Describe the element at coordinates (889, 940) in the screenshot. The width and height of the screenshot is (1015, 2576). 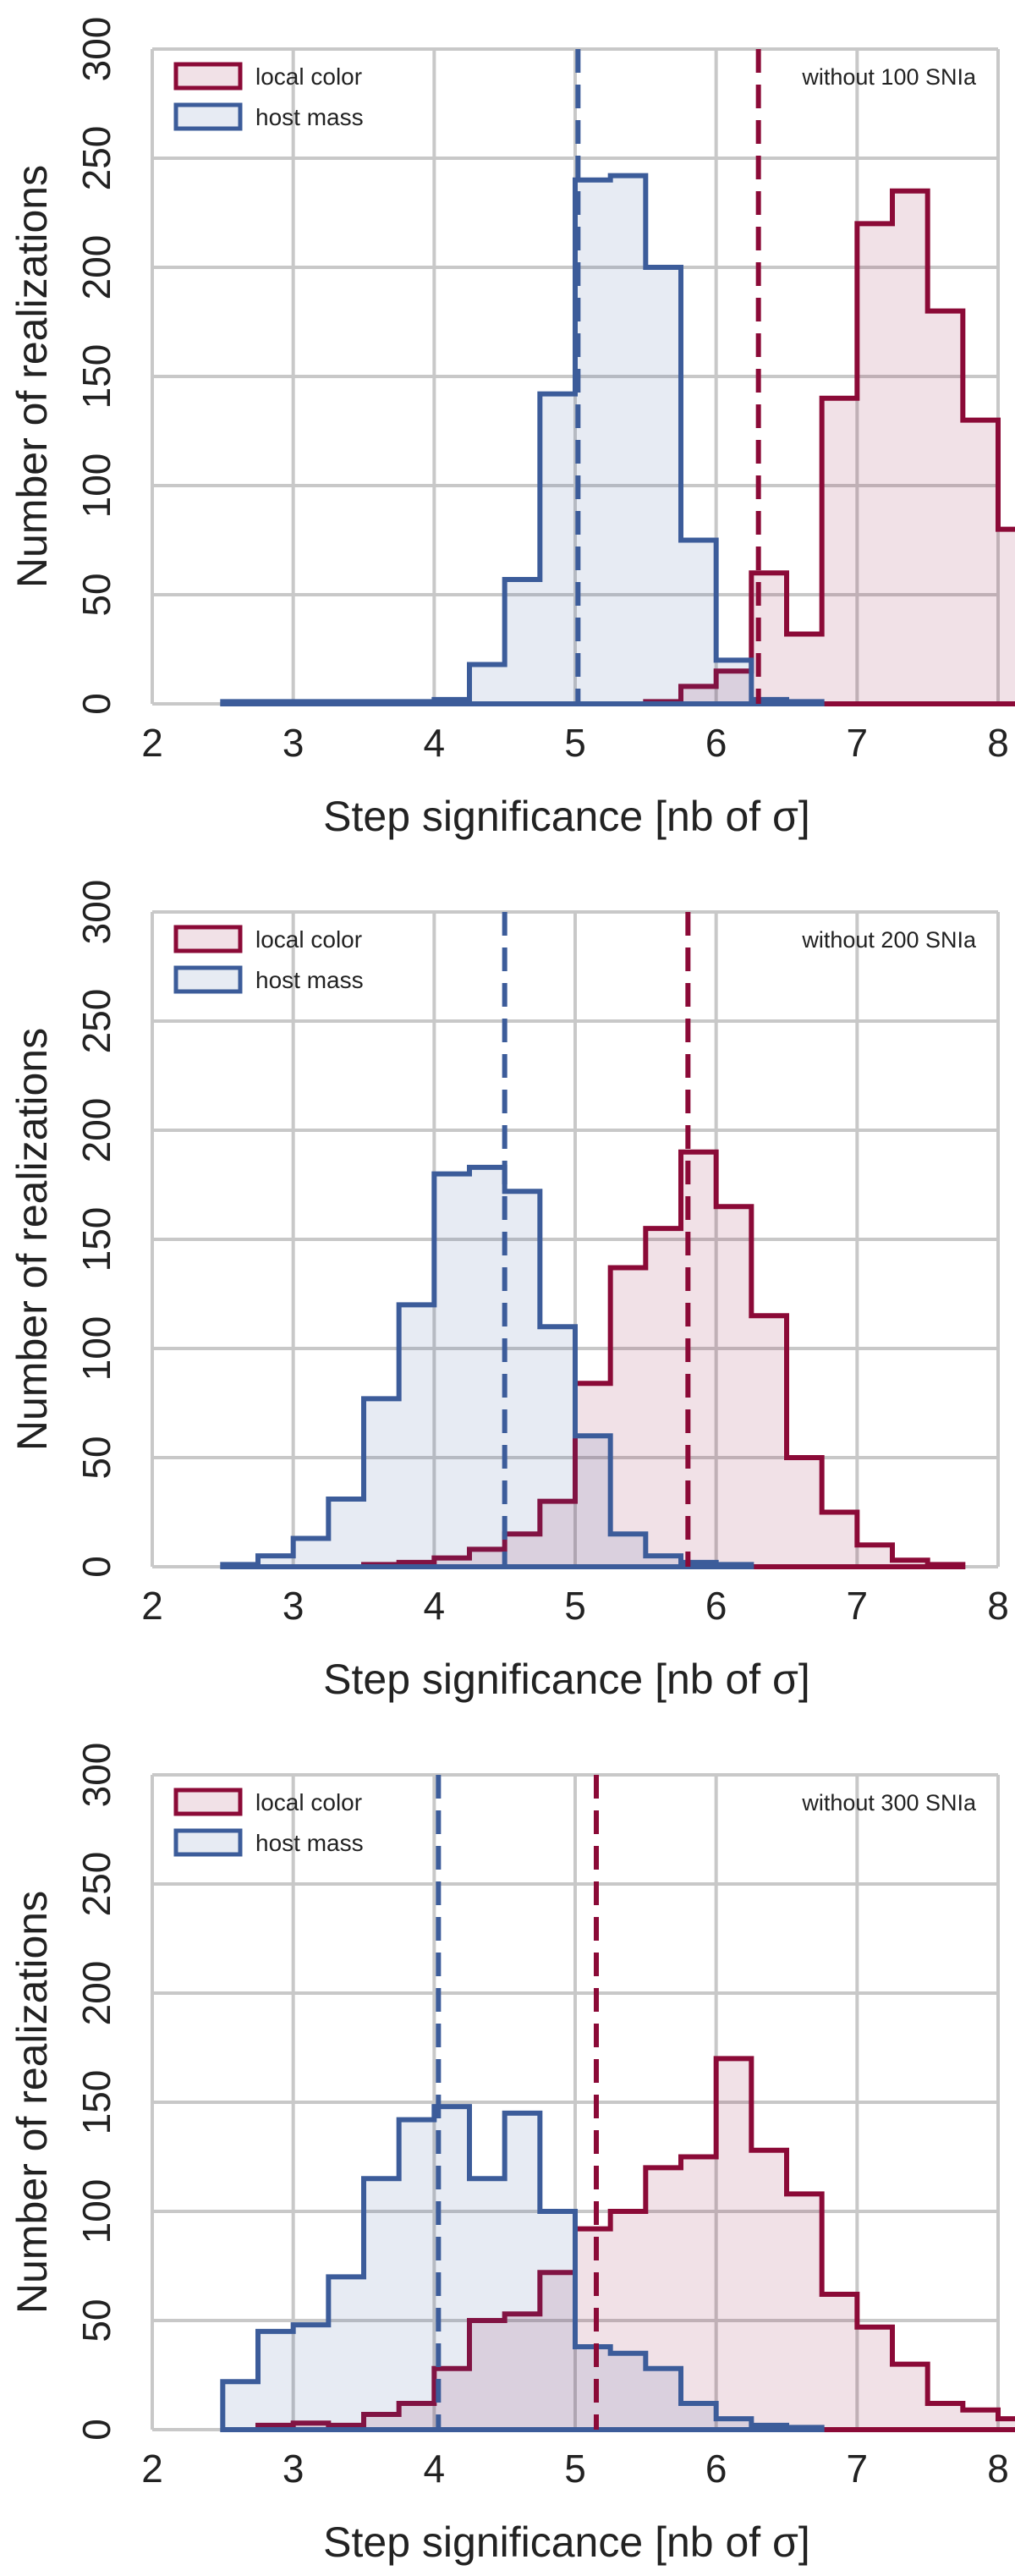
I see `panel-annotation: without 200 SNIa` at that location.